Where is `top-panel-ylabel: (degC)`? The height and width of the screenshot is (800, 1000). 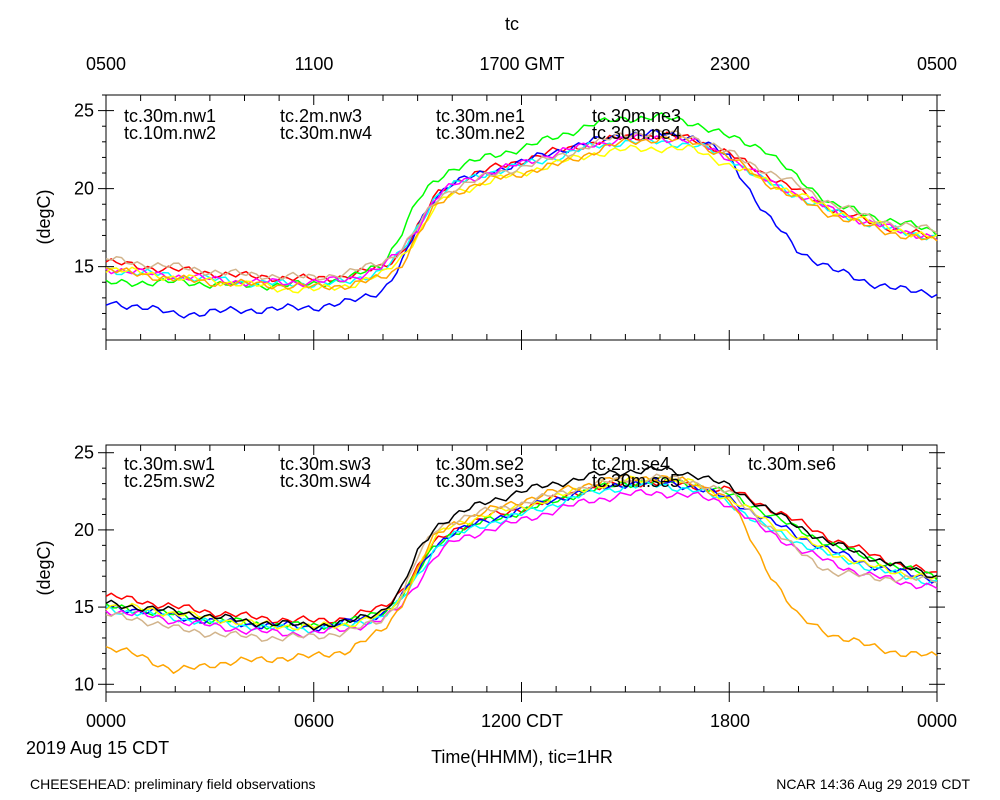 top-panel-ylabel: (degC) is located at coordinates (44, 216).